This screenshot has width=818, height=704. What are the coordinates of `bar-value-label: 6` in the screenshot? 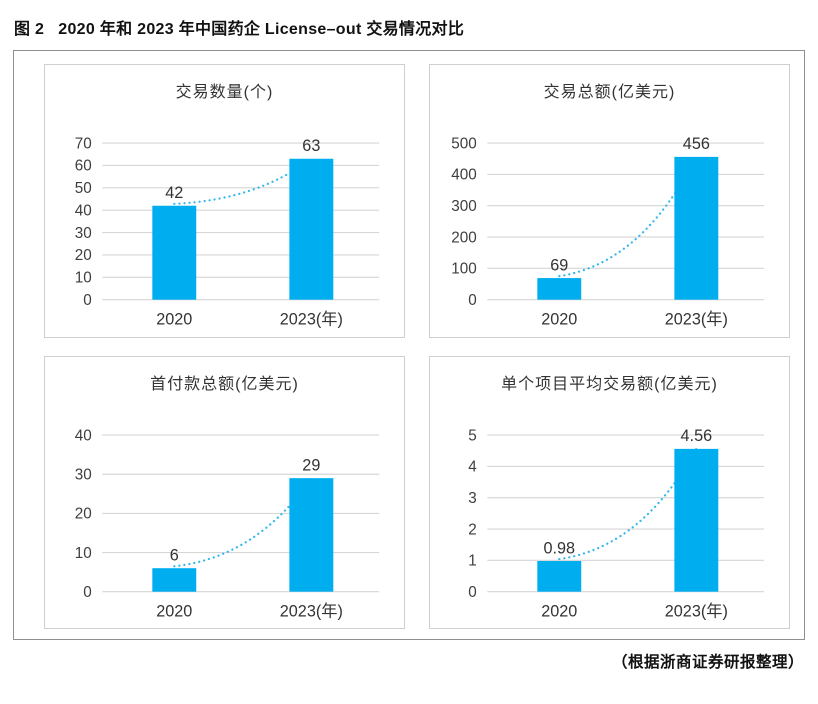 It's located at (174, 555).